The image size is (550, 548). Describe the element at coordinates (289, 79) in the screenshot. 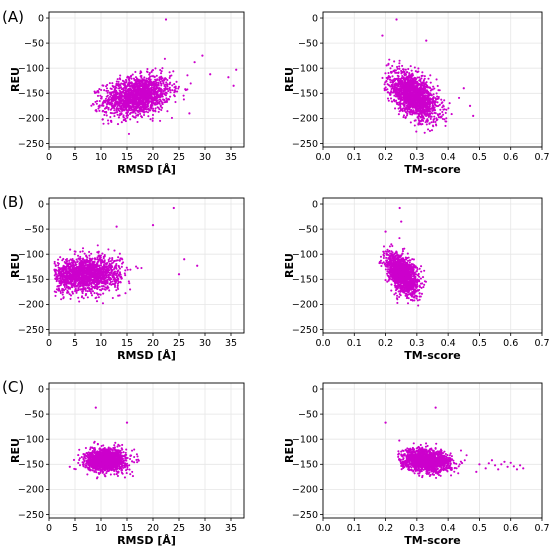

I see `y-axis-label: REU` at that location.